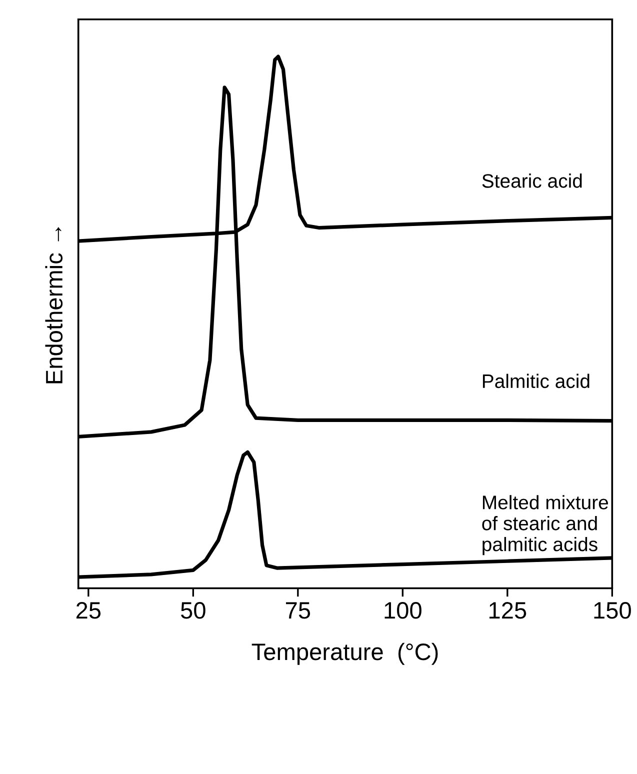  I want to click on annotation: Melted mixture of stearic and palmitic acids, so click(545, 525).